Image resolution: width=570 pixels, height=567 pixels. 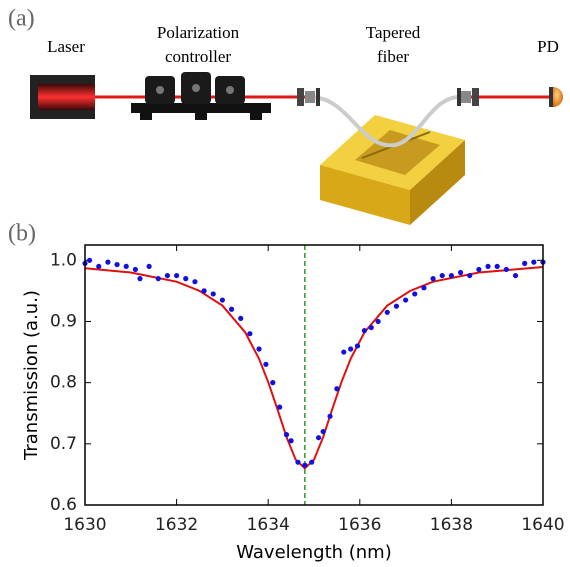 What do you see at coordinates (393, 56) in the screenshot?
I see `tf-label: fiber` at bounding box center [393, 56].